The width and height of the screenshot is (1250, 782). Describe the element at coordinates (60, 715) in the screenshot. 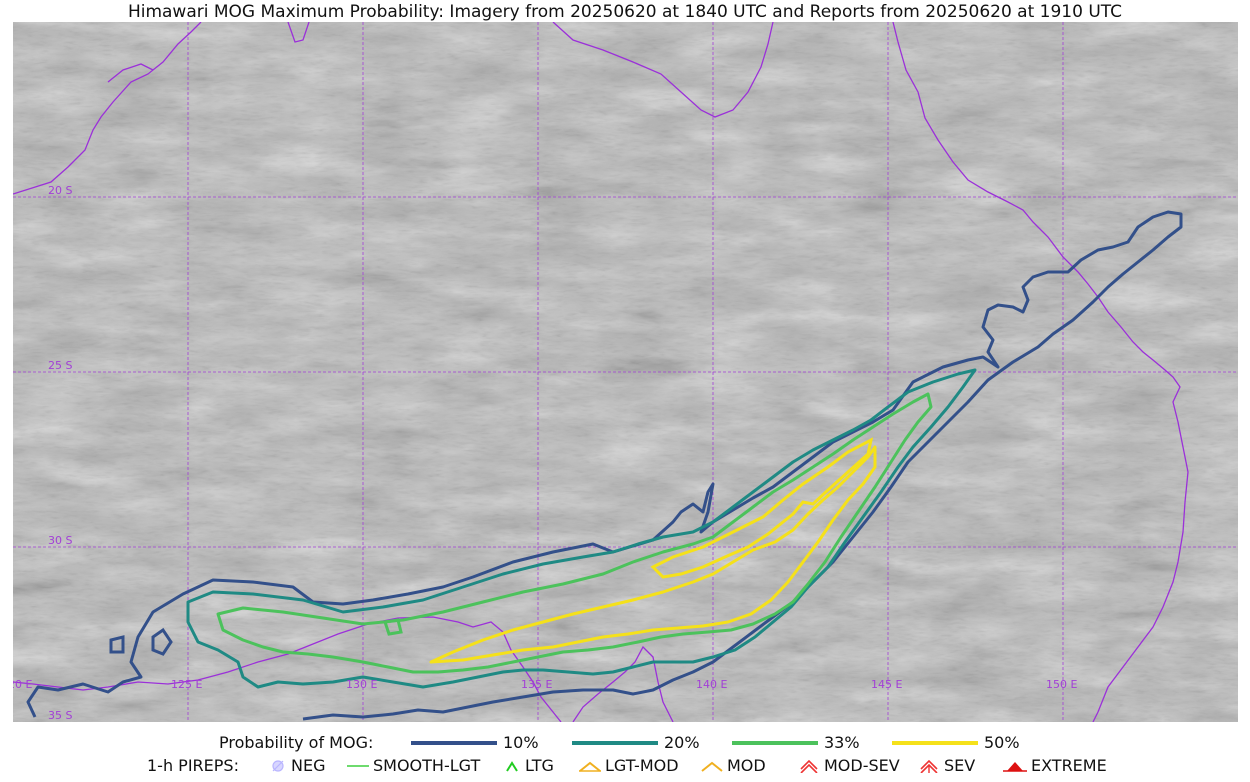

I see `lat-label-35: 35 S` at that location.